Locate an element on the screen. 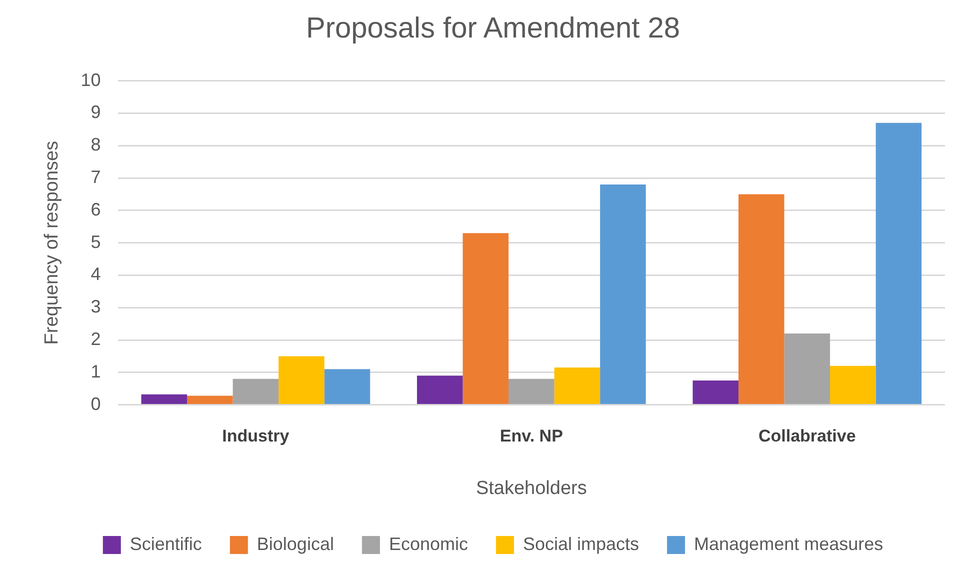 The width and height of the screenshot is (953, 578). legend-label: Management measures is located at coordinates (789, 544).